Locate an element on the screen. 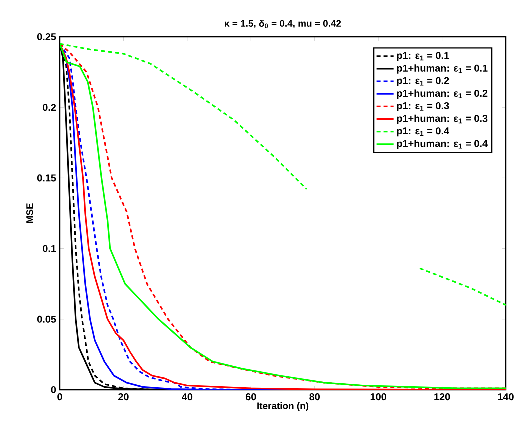 The height and width of the screenshot is (428, 522). y-tick-label: 0.1 is located at coordinates (49, 248).